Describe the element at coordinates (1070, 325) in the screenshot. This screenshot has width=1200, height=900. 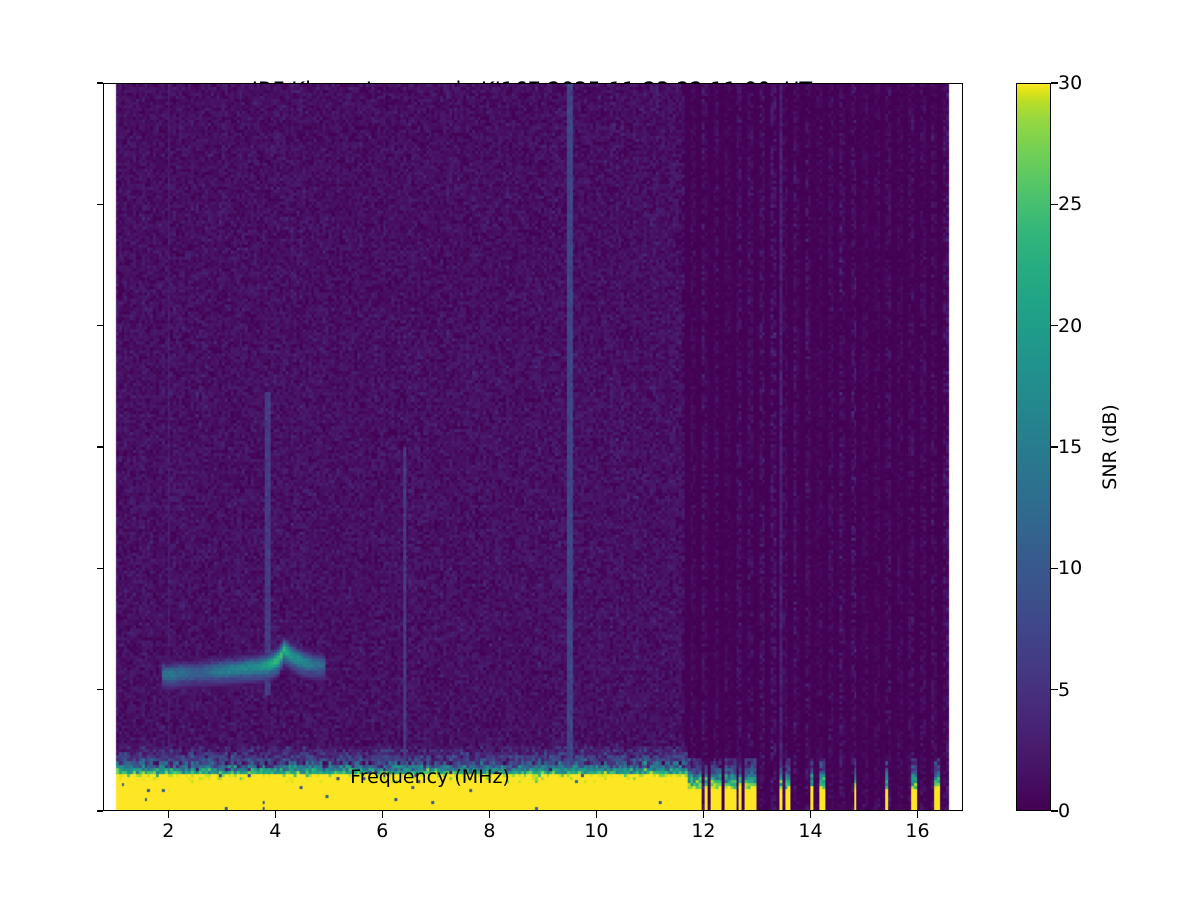
I see `colorbar-tick-label-20: 20` at that location.